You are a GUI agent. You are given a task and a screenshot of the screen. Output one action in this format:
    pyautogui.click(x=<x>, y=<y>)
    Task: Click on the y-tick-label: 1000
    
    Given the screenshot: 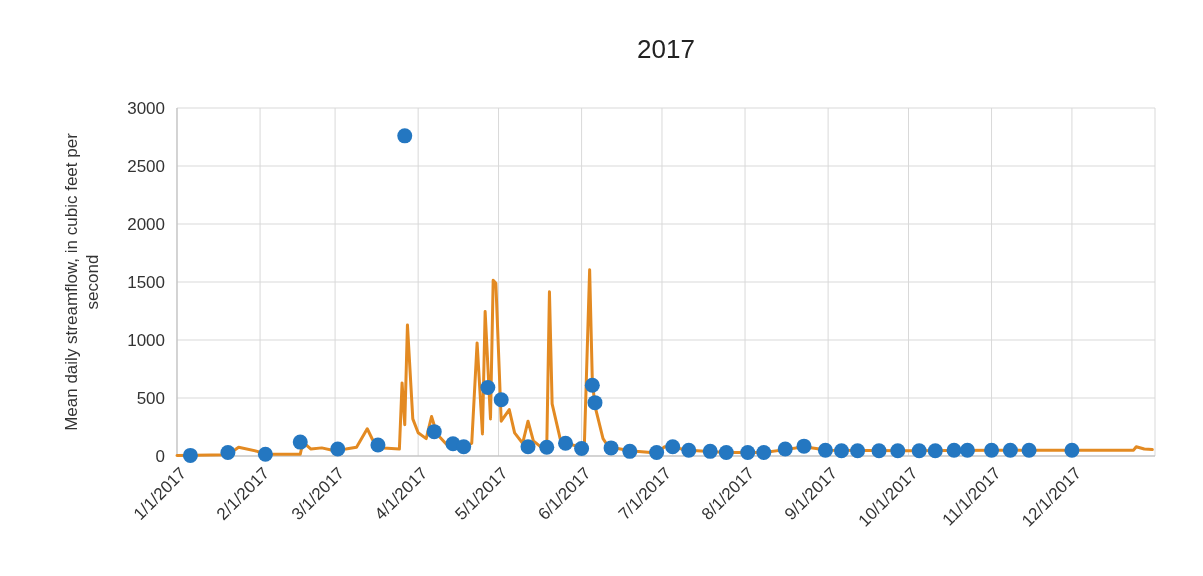 What is the action you would take?
    pyautogui.click(x=146, y=340)
    